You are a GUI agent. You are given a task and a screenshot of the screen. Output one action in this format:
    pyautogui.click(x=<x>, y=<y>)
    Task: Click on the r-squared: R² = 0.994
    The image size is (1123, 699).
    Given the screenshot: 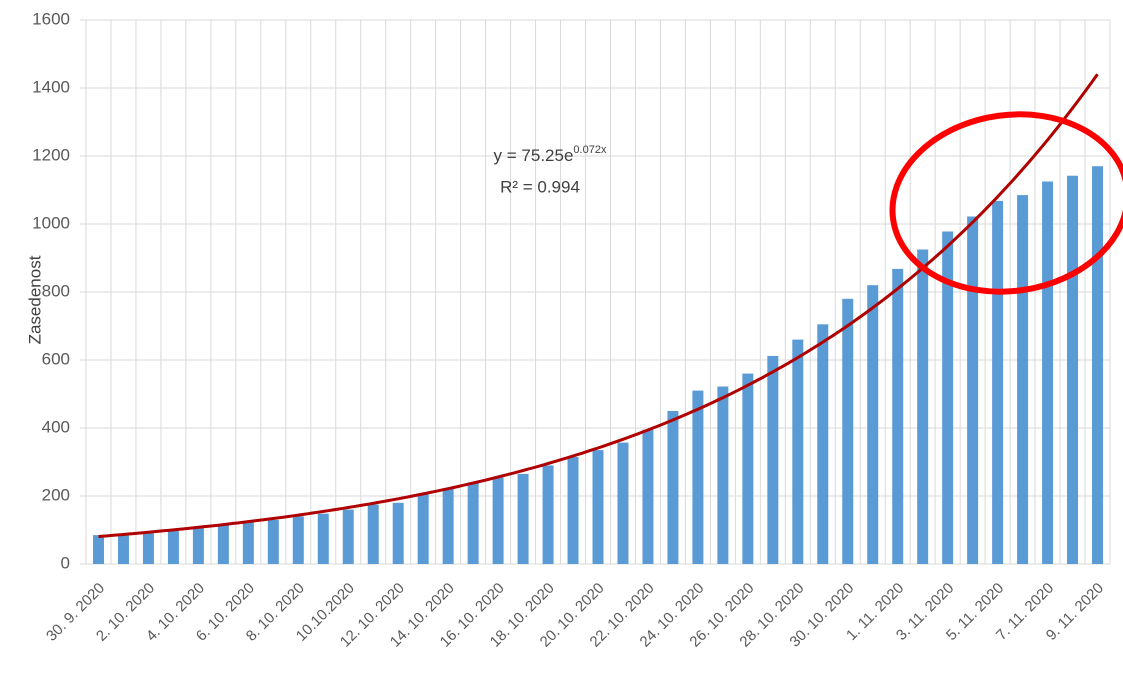 What is the action you would take?
    pyautogui.click(x=540, y=186)
    